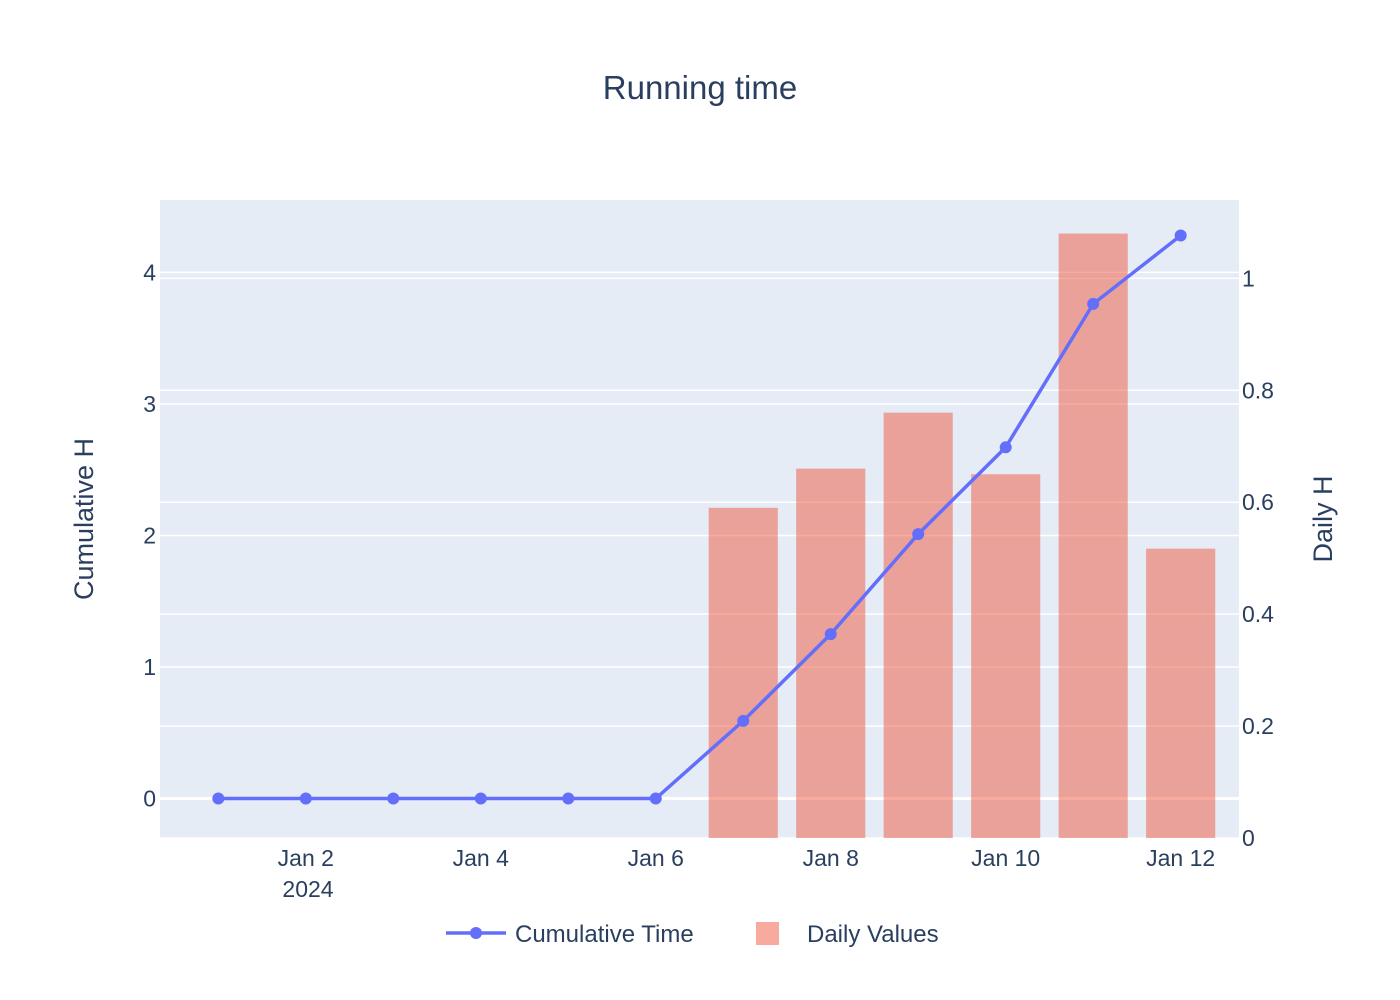 The image size is (1400, 1000). I want to click on y-right-tick-label-0: 0, so click(1248, 838).